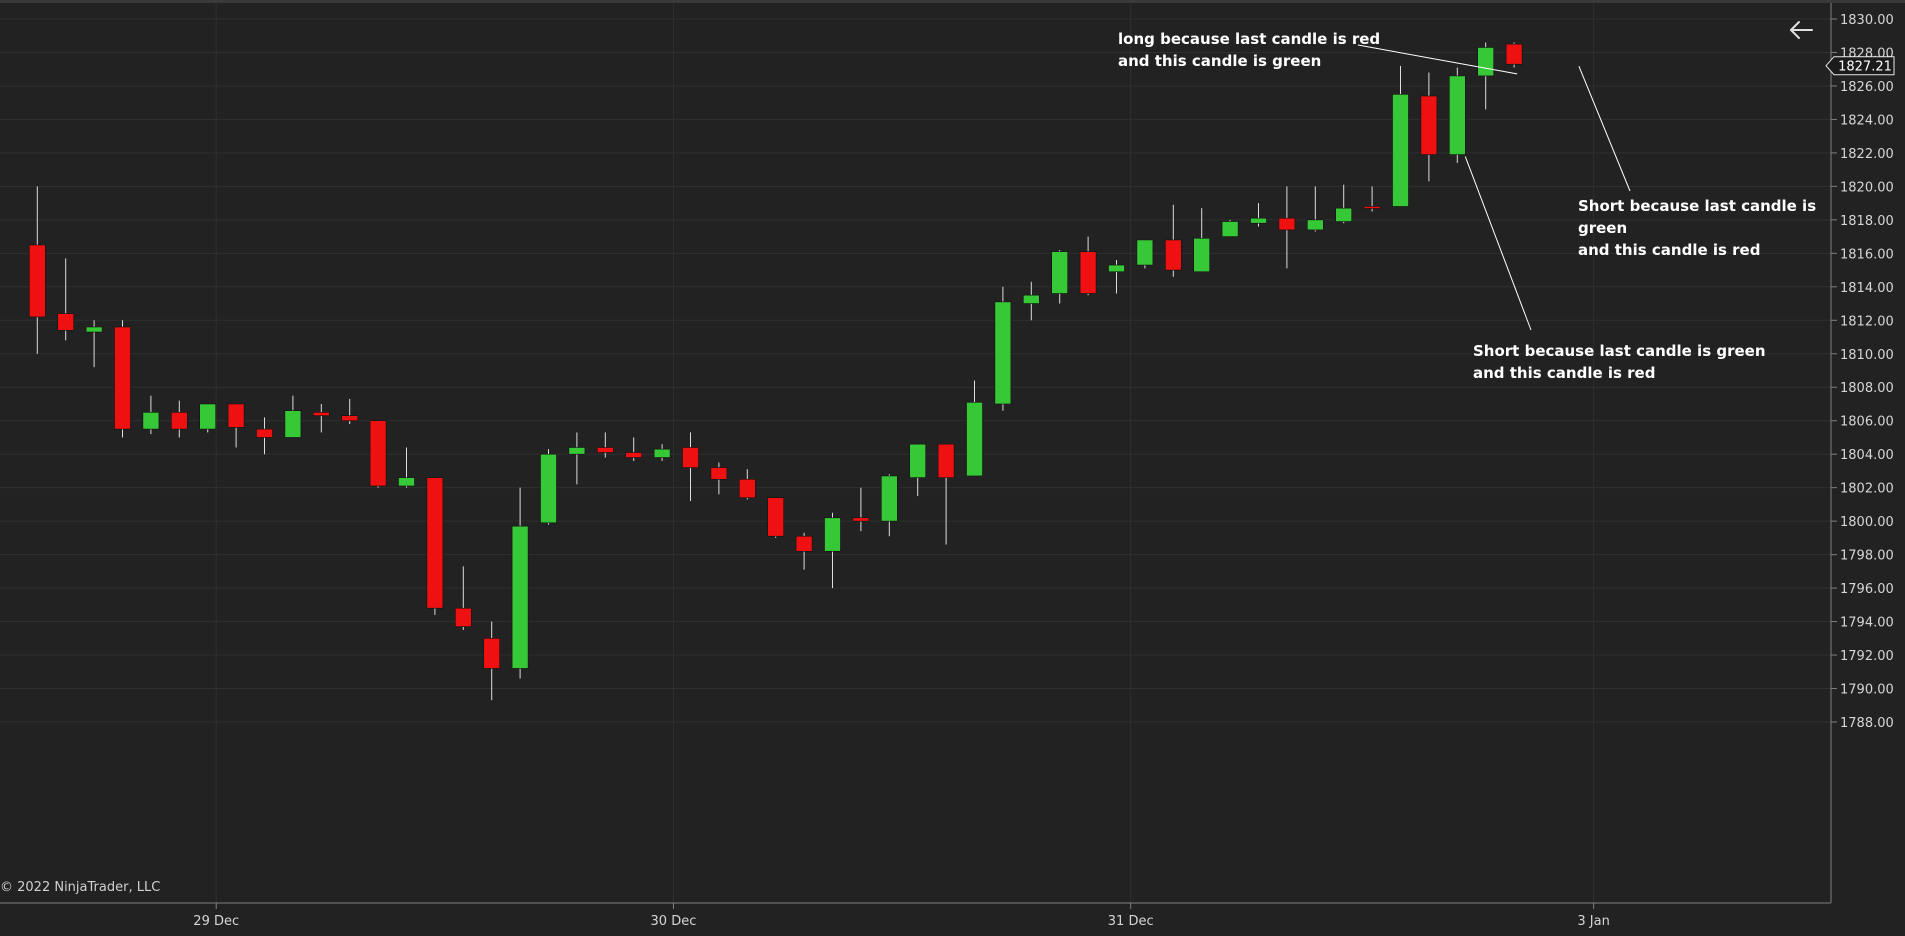 This screenshot has width=1905, height=936. What do you see at coordinates (80, 887) in the screenshot?
I see `copyright-text: © 2022 NinjaTrader, LLC` at bounding box center [80, 887].